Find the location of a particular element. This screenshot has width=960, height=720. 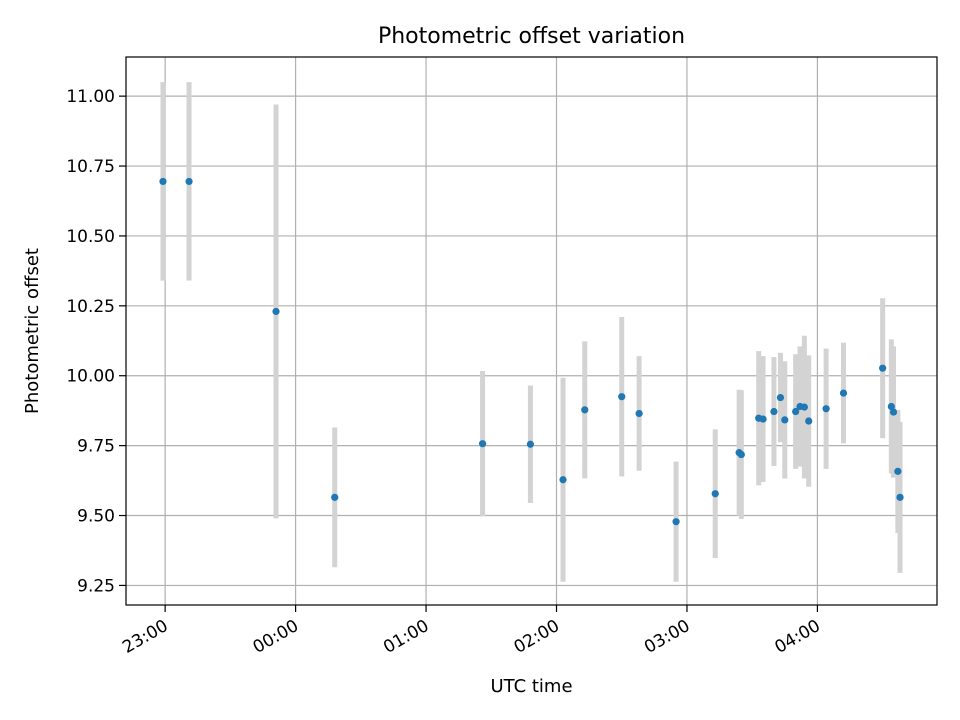

y-tick-label: 9.50 is located at coordinates (96, 517).